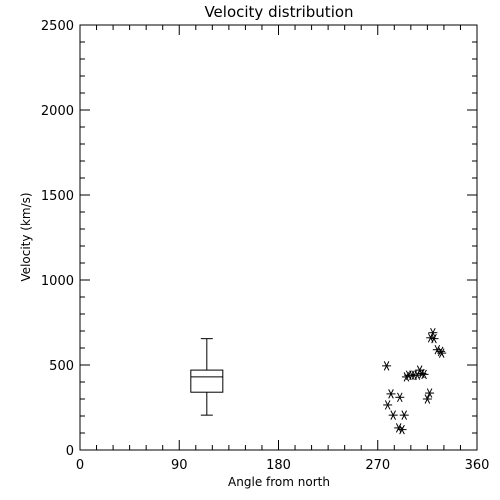 The width and height of the screenshot is (500, 500). I want to click on y-tick-label: 0, so click(70, 451).